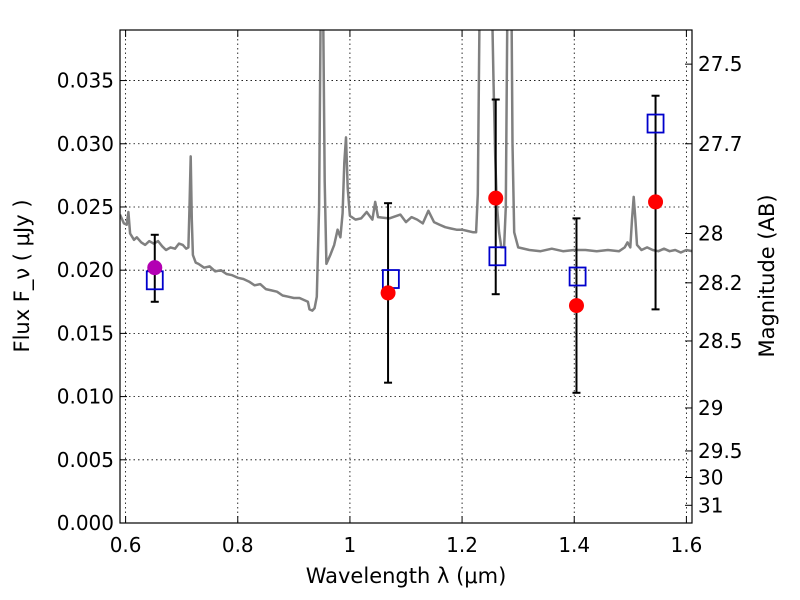 The width and height of the screenshot is (800, 600). Describe the element at coordinates (85, 523) in the screenshot. I see `y-tick-label: 0.000` at that location.